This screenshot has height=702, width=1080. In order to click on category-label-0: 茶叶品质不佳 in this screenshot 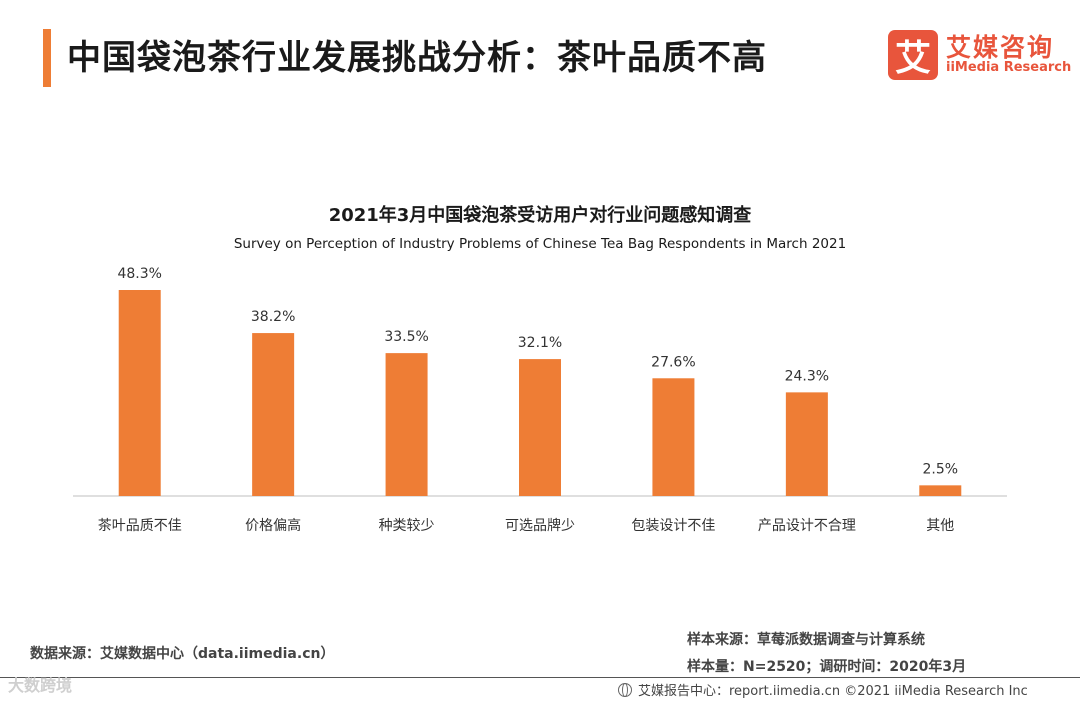, I will do `click(140, 526)`.